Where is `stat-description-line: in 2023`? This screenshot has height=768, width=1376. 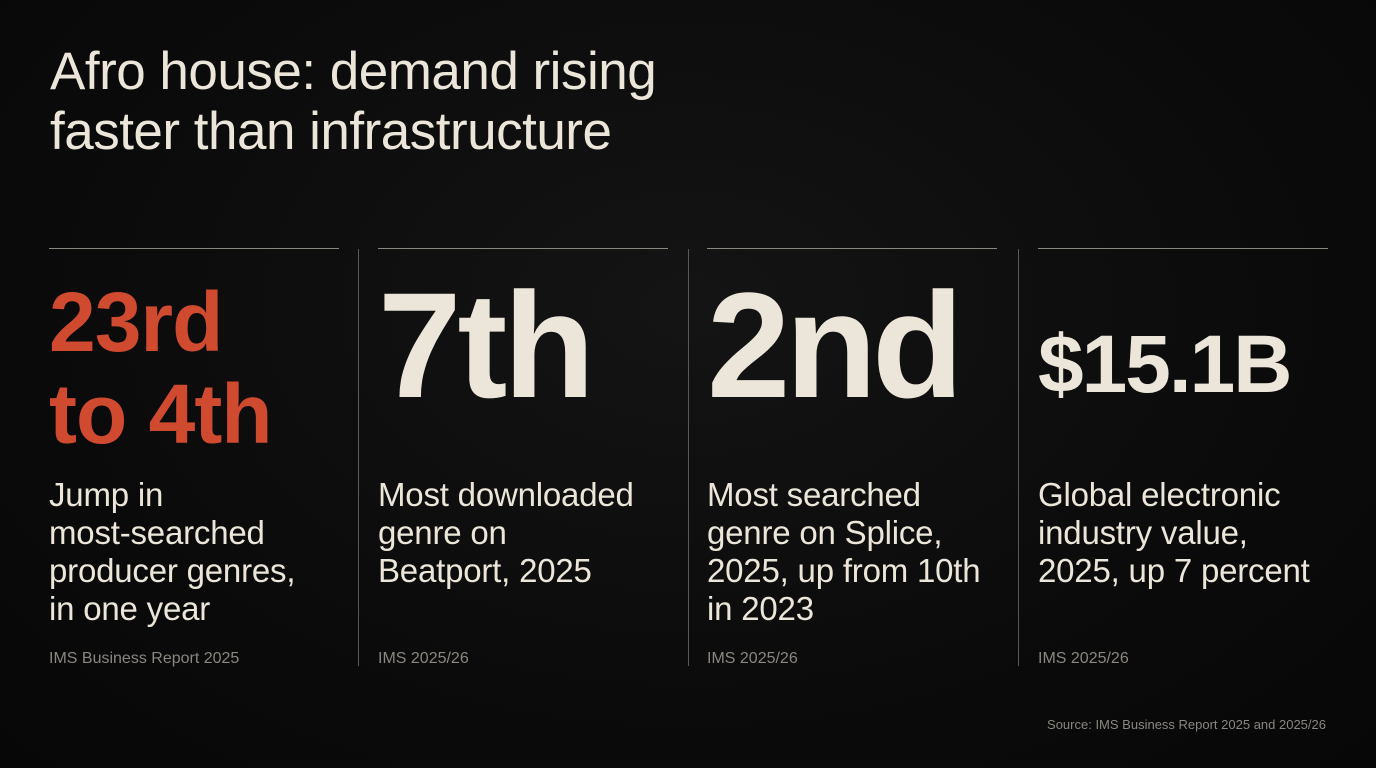
stat-description-line: in 2023 is located at coordinates (760, 608).